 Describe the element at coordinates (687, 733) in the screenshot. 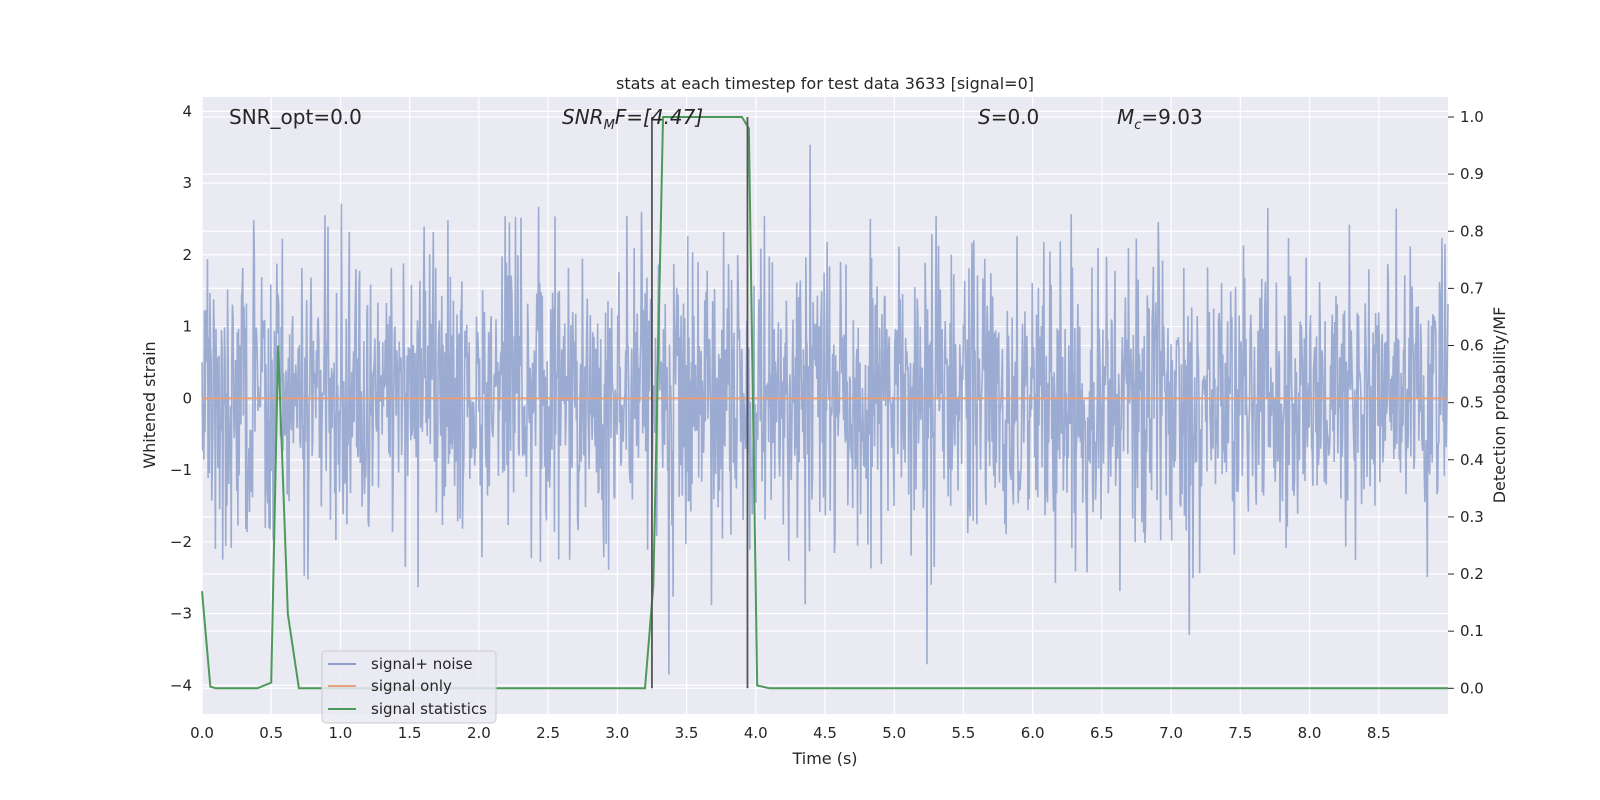

I see `x-tick-label: 3.5` at that location.